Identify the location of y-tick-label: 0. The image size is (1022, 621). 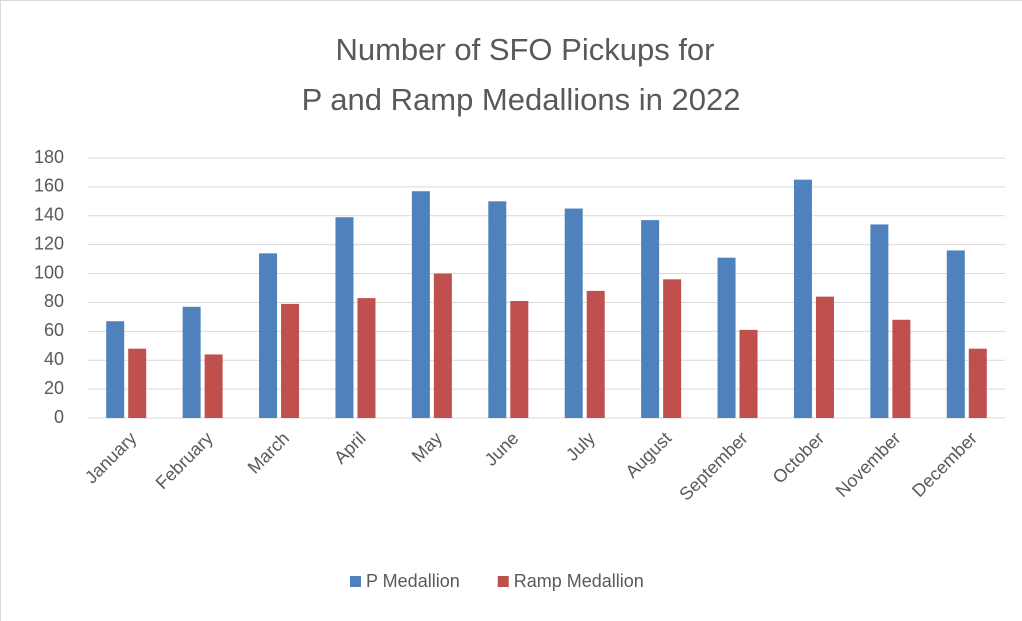
(59, 417).